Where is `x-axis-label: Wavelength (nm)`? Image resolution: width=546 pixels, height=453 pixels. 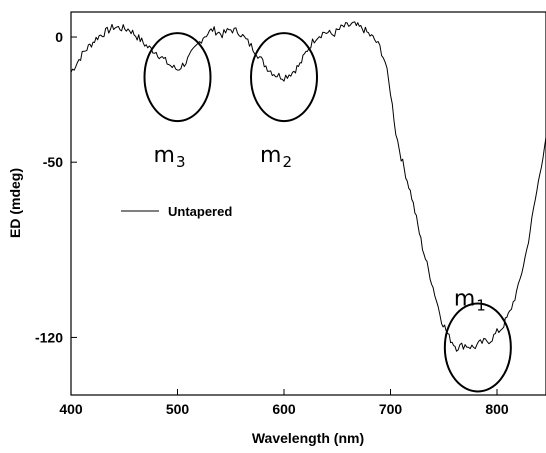 x-axis-label: Wavelength (nm) is located at coordinates (308, 438).